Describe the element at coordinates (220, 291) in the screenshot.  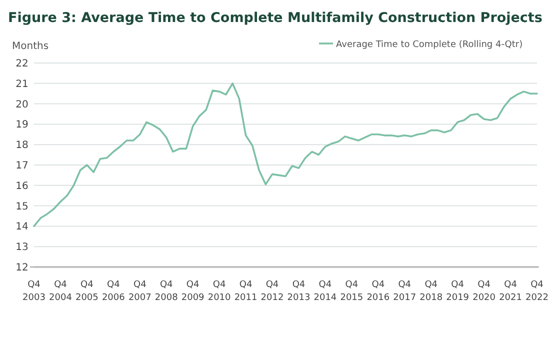
I see `x-tick-label: Q4 2010` at that location.